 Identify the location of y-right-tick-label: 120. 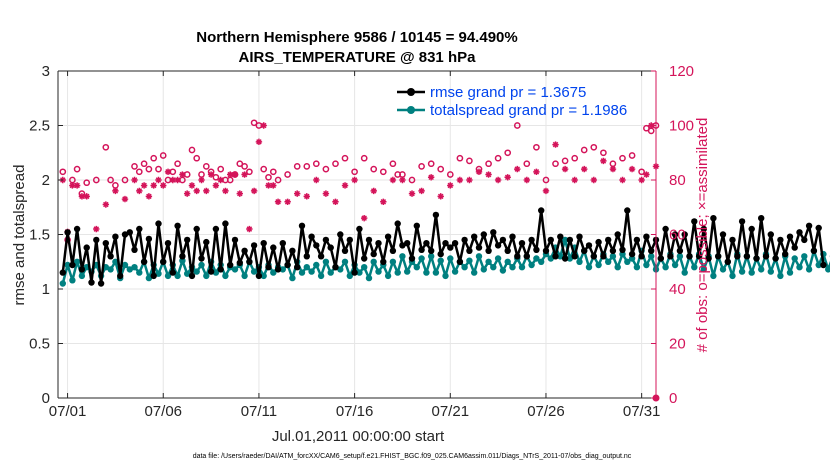
(681, 71).